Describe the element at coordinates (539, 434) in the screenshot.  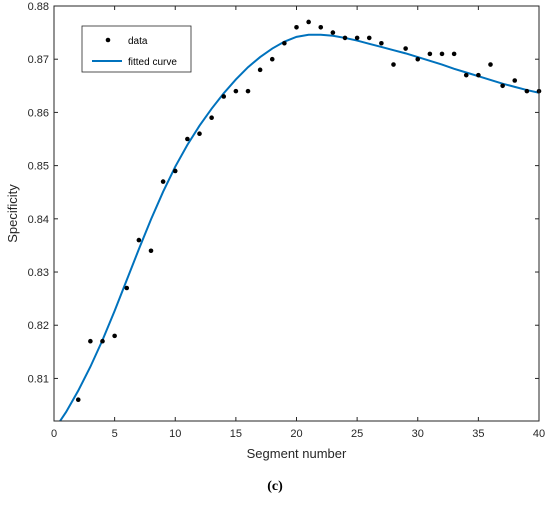
I see `x-tick-label: 40` at that location.